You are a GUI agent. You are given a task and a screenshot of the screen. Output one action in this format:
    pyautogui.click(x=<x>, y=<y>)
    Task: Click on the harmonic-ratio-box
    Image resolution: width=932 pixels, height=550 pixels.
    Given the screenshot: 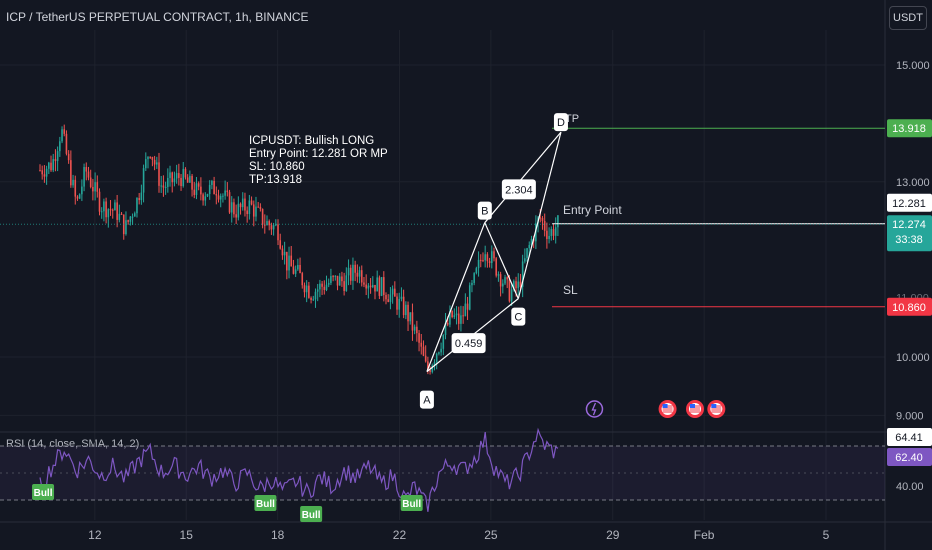 What is the action you would take?
    pyautogui.click(x=518, y=189)
    